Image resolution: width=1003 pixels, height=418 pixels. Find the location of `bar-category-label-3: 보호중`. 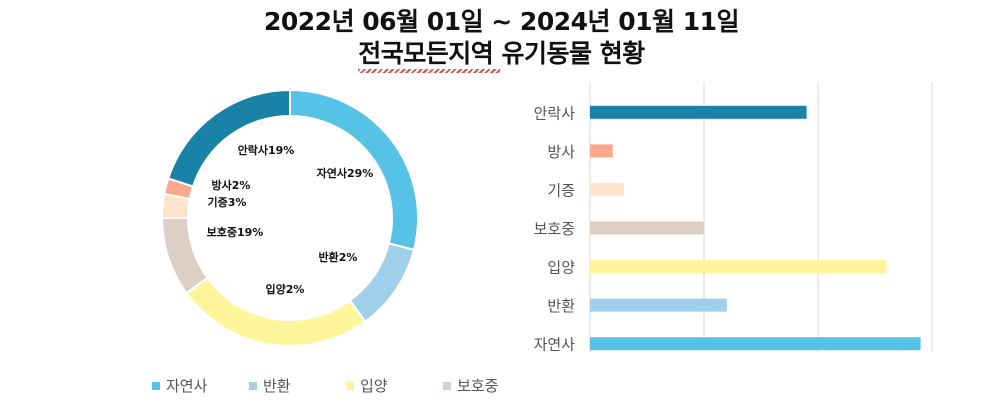

bar-category-label-3: 보호중 is located at coordinates (554, 229).